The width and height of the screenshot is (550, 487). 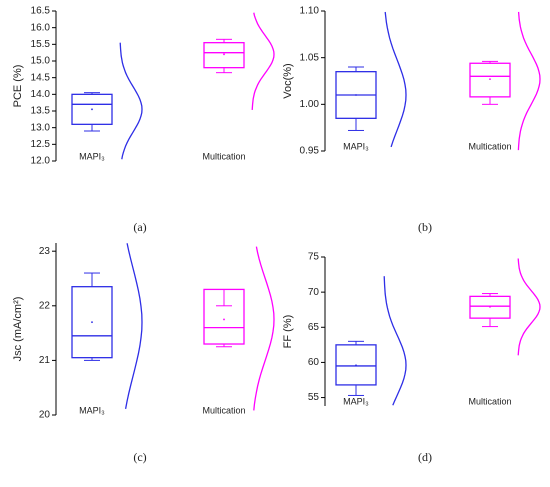 What do you see at coordinates (41, 44) in the screenshot?
I see `y-tick-label: 15.5` at bounding box center [41, 44].